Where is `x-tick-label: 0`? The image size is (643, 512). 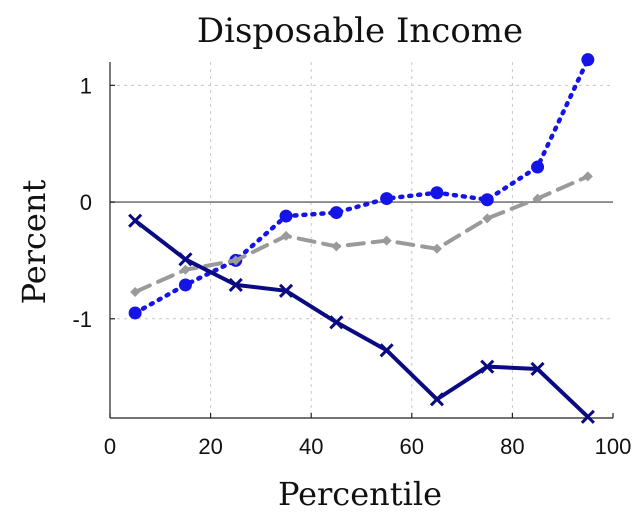 x-tick-label: 0 is located at coordinates (110, 446).